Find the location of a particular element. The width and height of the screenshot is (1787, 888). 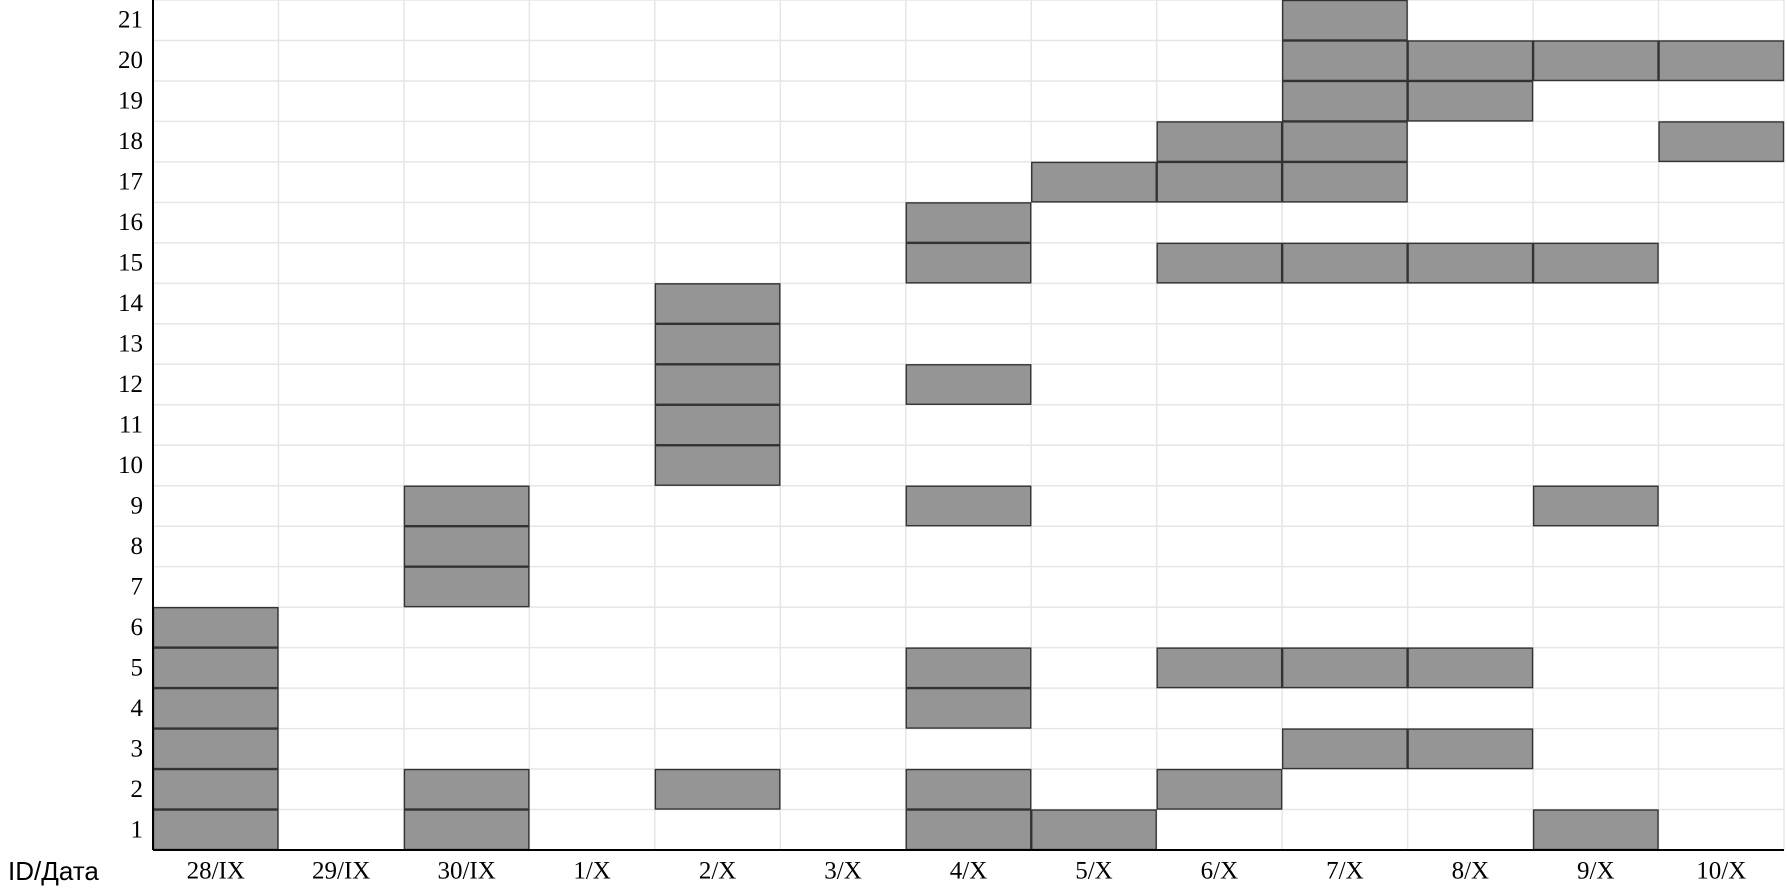

y-tick-label: 5 is located at coordinates (137, 667).